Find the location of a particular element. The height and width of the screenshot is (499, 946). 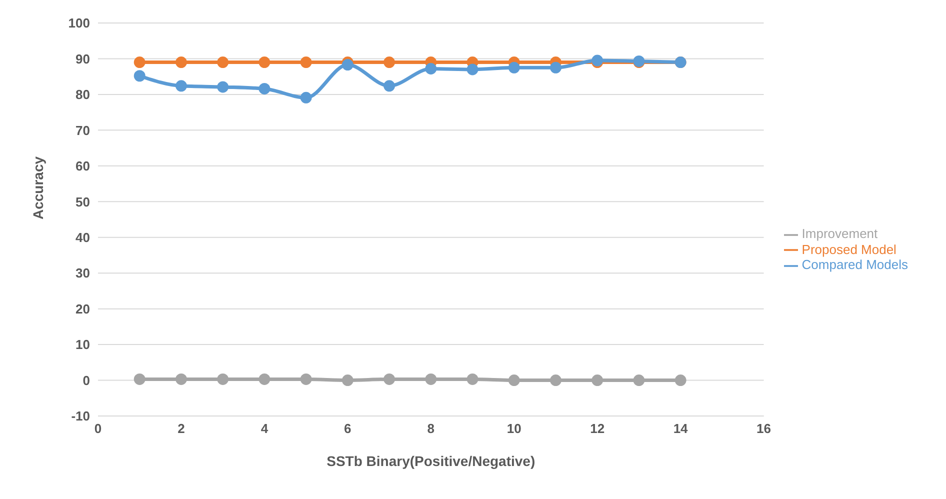

y-tick-label: 50 is located at coordinates (83, 202).